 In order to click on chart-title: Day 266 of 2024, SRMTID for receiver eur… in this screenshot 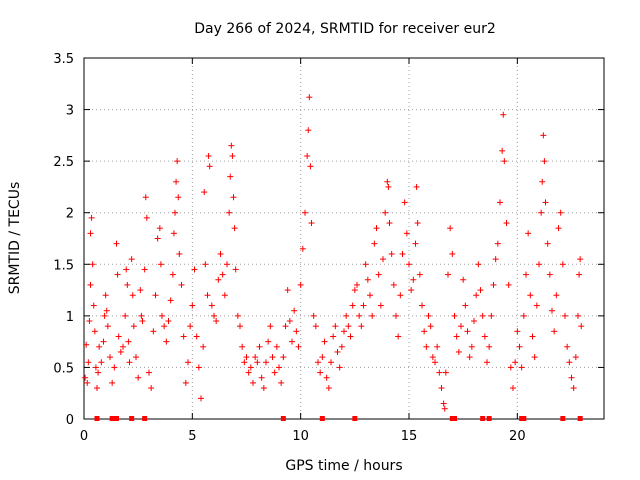, I will do `click(345, 29)`.